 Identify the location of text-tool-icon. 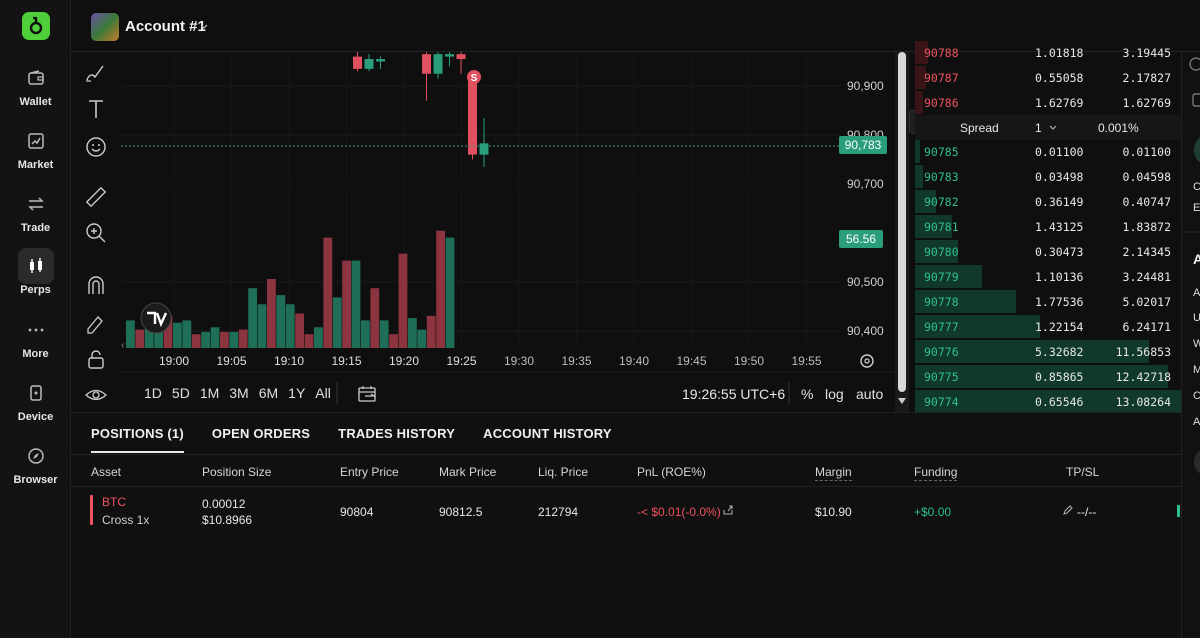
(96, 109).